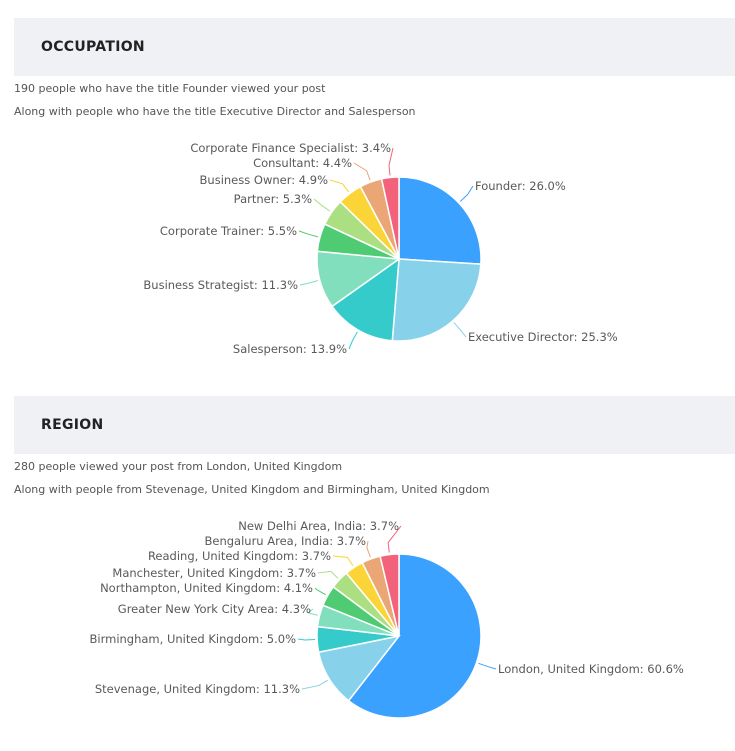 This screenshot has width=735, height=751. Describe the element at coordinates (228, 231) in the screenshot. I see `slice-label: Corporate Trainer: 5.5%` at that location.